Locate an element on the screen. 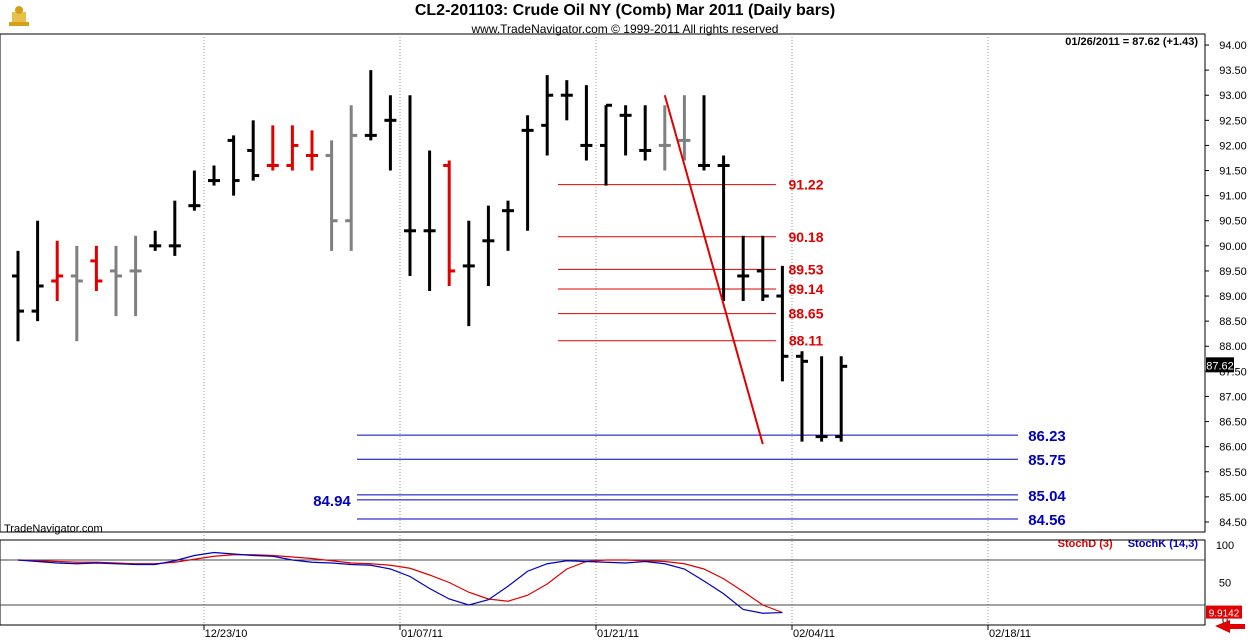  y-tick-label: 88.50 is located at coordinates (1233, 322).